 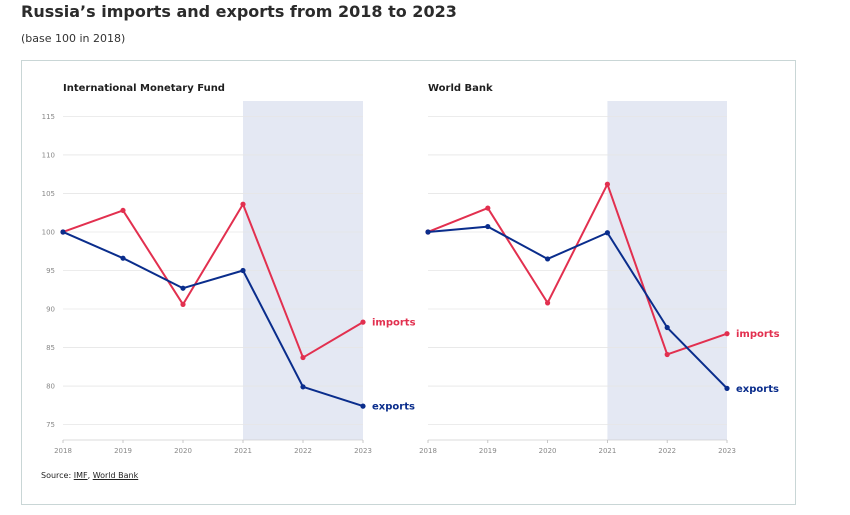 I want to click on y-tick-label: 80, so click(x=50, y=387).